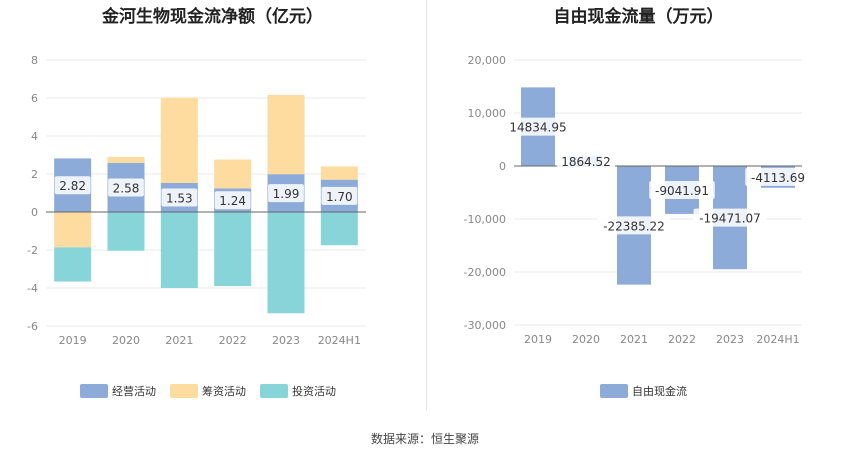 The width and height of the screenshot is (850, 459). I want to click on data-label: -9041.91, so click(682, 191).